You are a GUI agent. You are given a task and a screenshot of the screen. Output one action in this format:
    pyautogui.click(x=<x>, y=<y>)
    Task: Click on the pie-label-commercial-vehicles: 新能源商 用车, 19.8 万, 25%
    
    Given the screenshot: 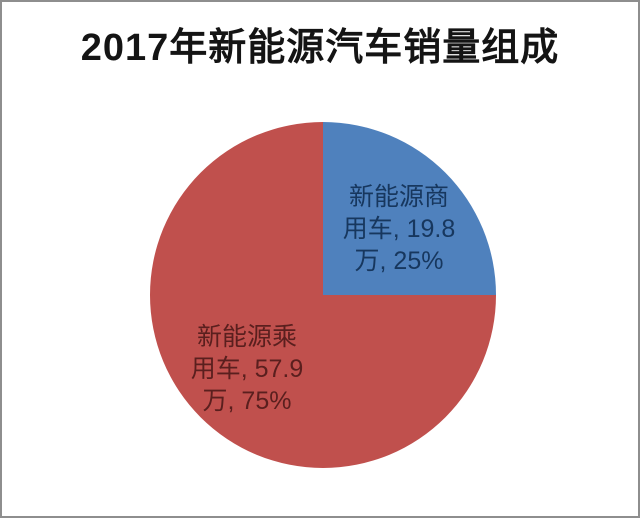 What is the action you would take?
    pyautogui.click(x=399, y=229)
    